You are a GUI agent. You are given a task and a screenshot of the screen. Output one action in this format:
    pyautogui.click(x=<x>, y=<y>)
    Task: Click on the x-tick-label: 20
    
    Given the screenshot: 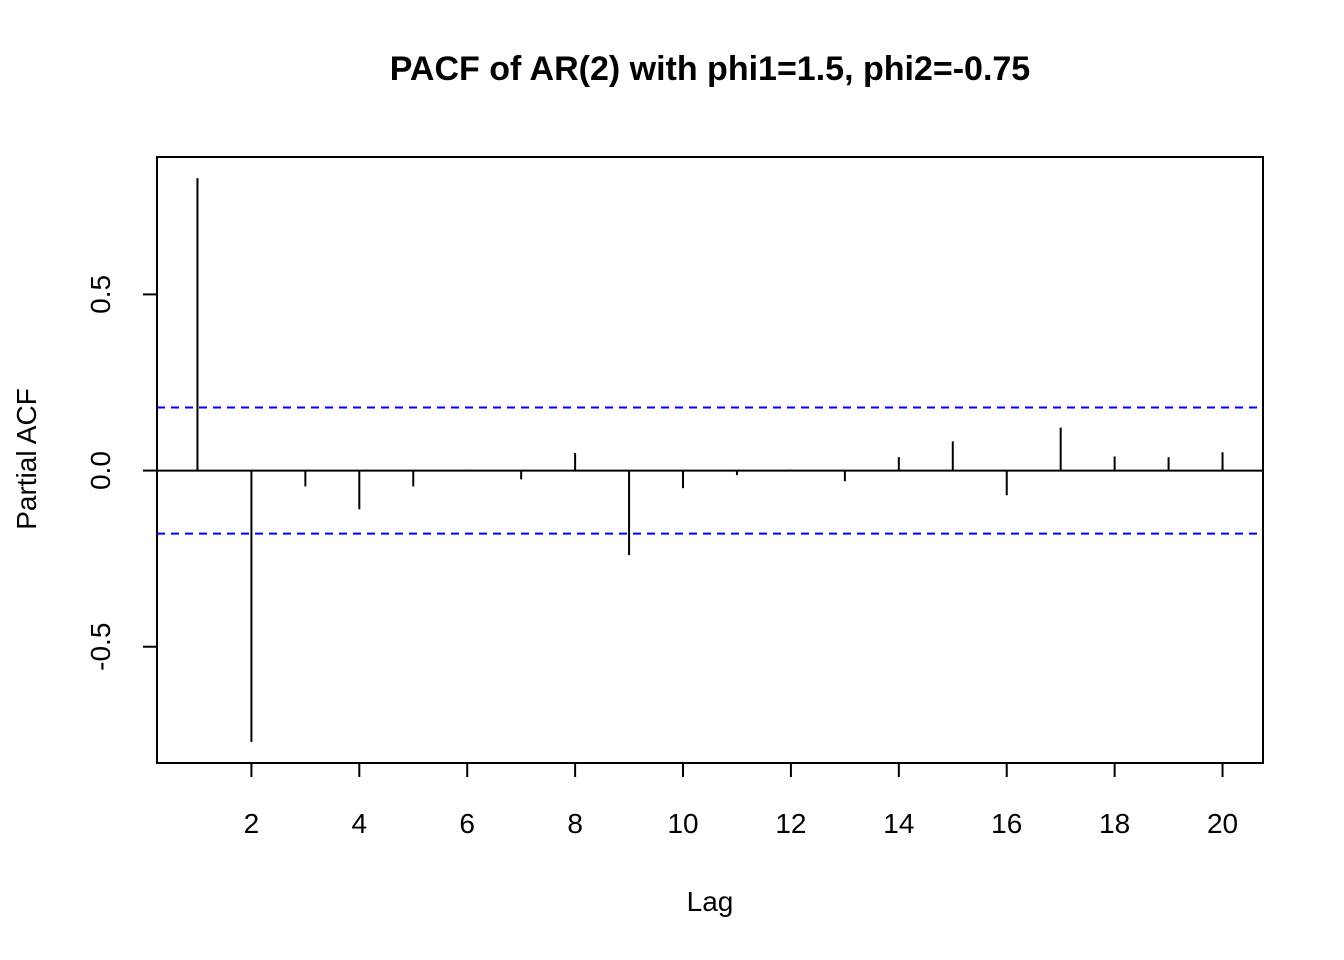 What is the action you would take?
    pyautogui.click(x=1222, y=823)
    